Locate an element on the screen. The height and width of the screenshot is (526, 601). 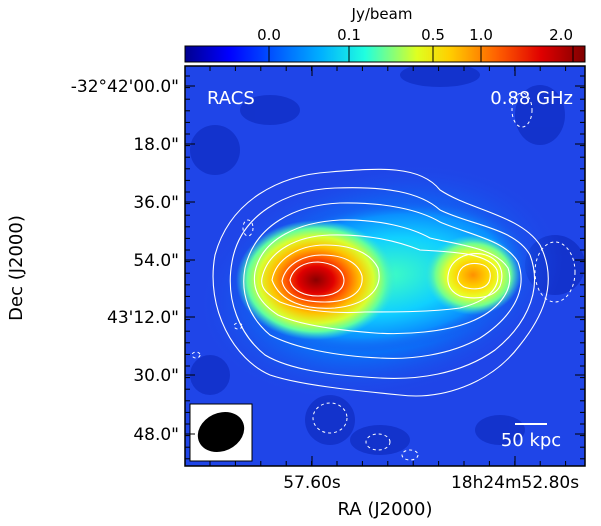
colorbar-tick-label: 0.5 is located at coordinates (433, 35).